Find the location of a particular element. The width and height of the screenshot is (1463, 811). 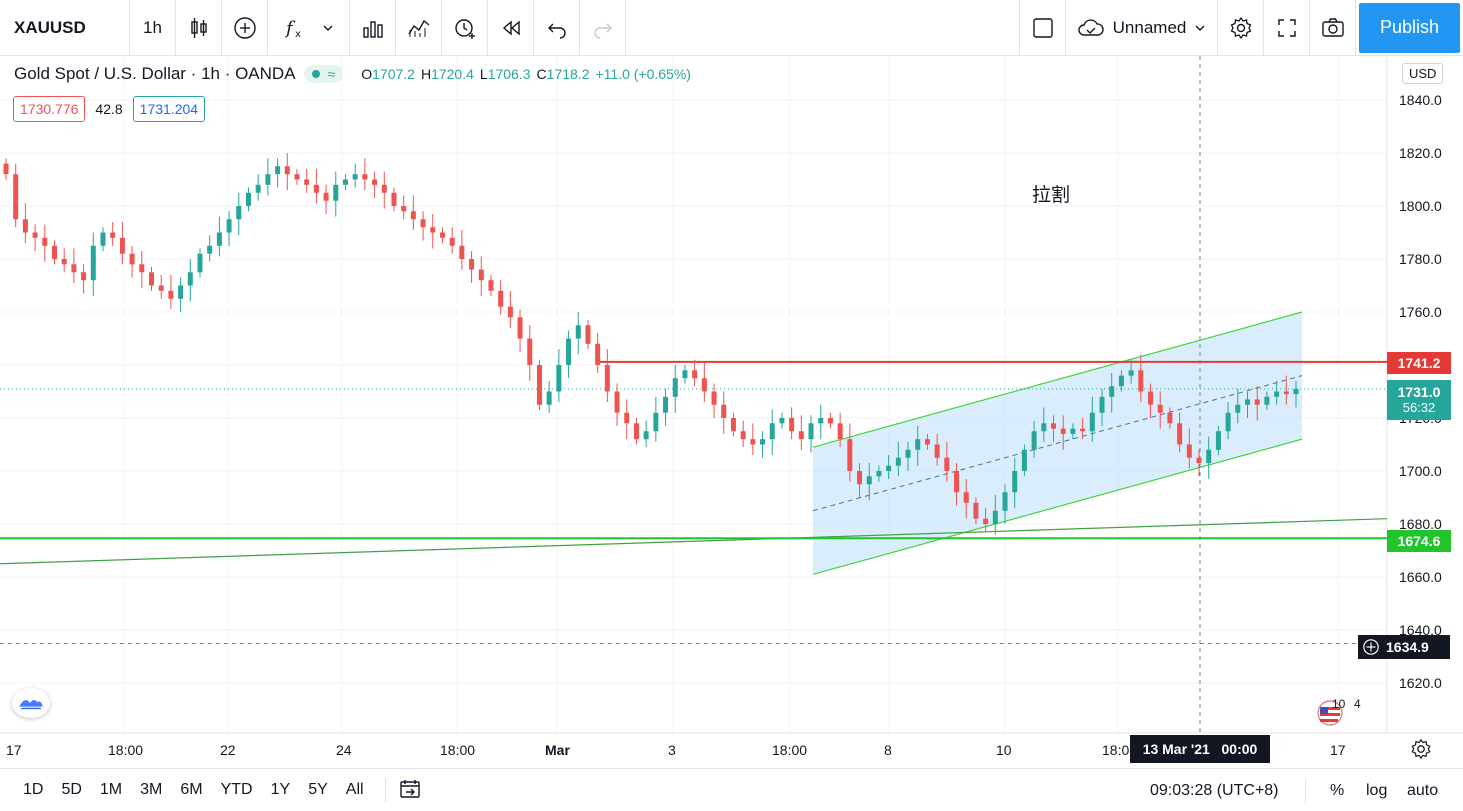

camera-icon is located at coordinates (1333, 28).